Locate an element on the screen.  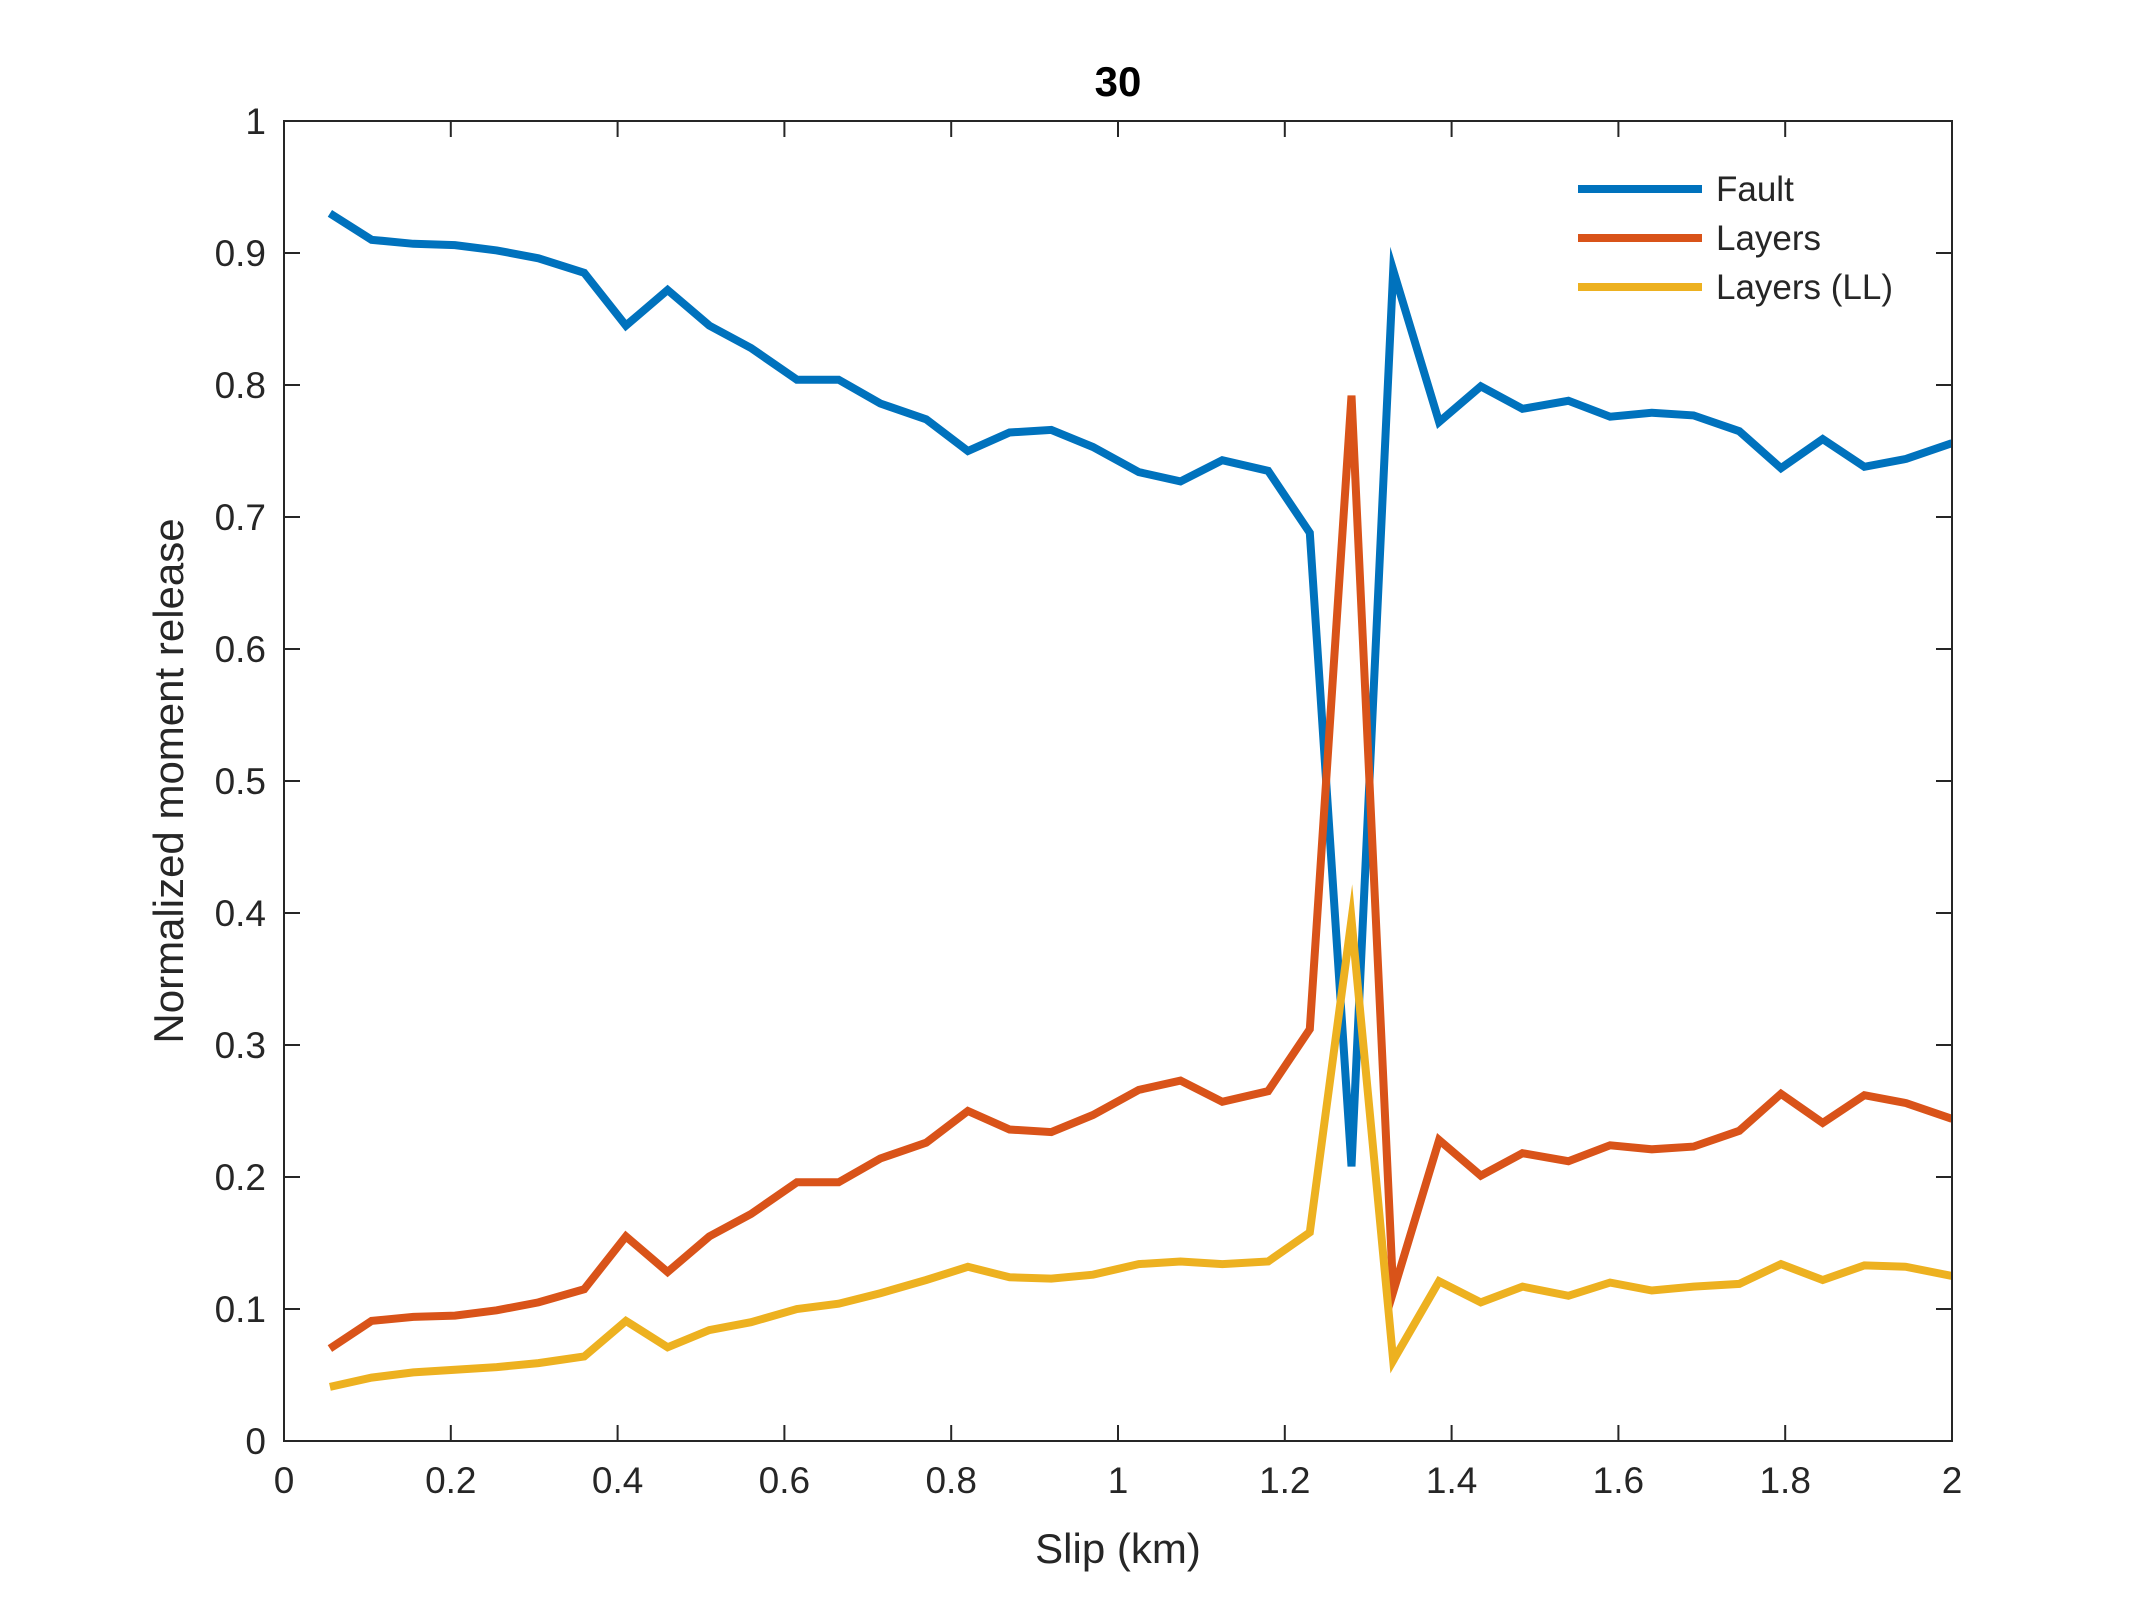
y-axis-label: Normalized moment release is located at coordinates (168, 780).